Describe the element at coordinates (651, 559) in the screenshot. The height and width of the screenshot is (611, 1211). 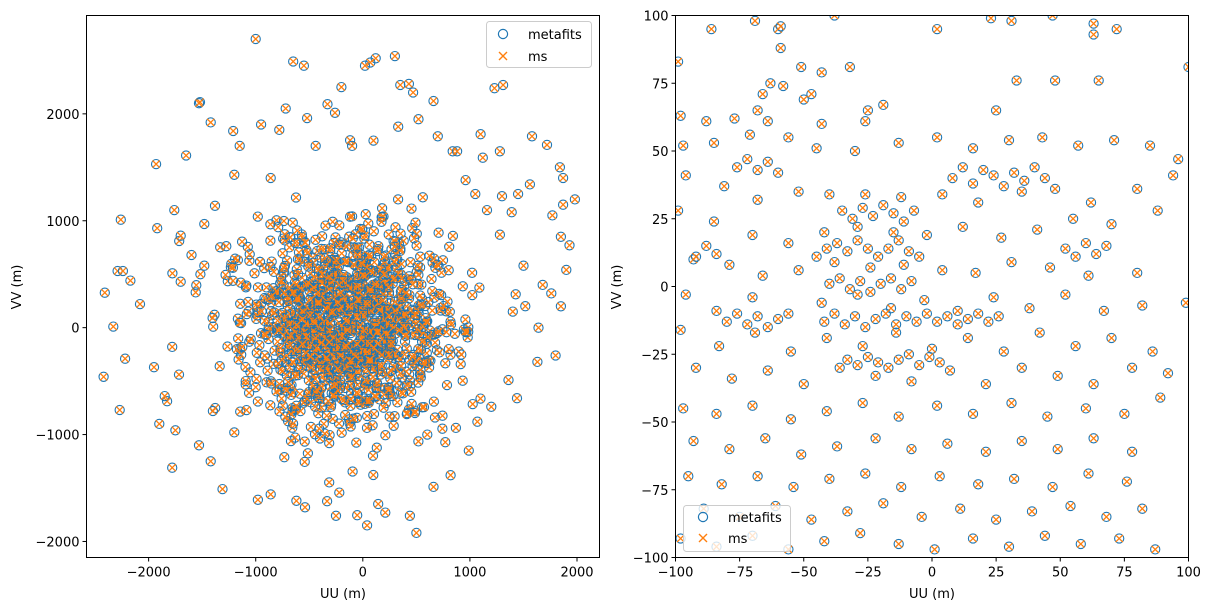
I see `y-tick-label: −100` at that location.